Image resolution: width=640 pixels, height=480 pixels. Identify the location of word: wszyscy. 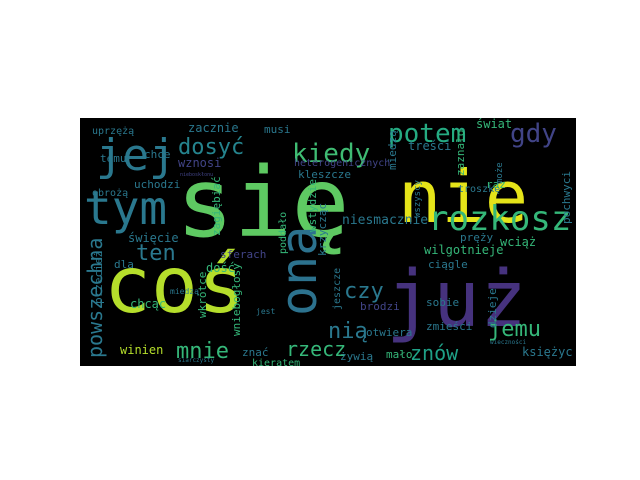
(418, 198).